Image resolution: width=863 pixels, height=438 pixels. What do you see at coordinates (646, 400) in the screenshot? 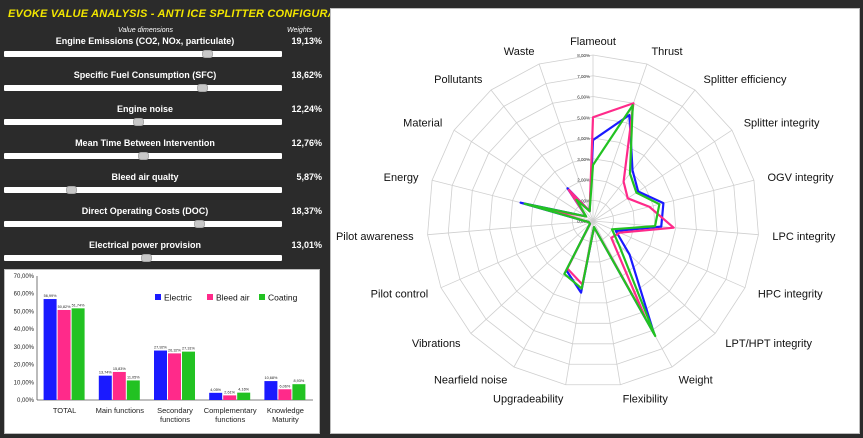
I see `axis-label: Flexibility` at bounding box center [646, 400].